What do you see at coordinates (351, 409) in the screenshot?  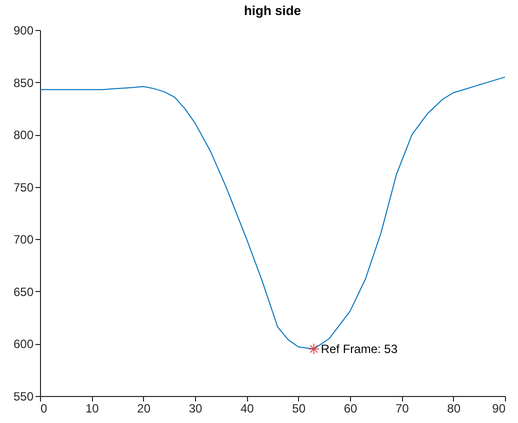 I see `x-tick-label: 60` at bounding box center [351, 409].